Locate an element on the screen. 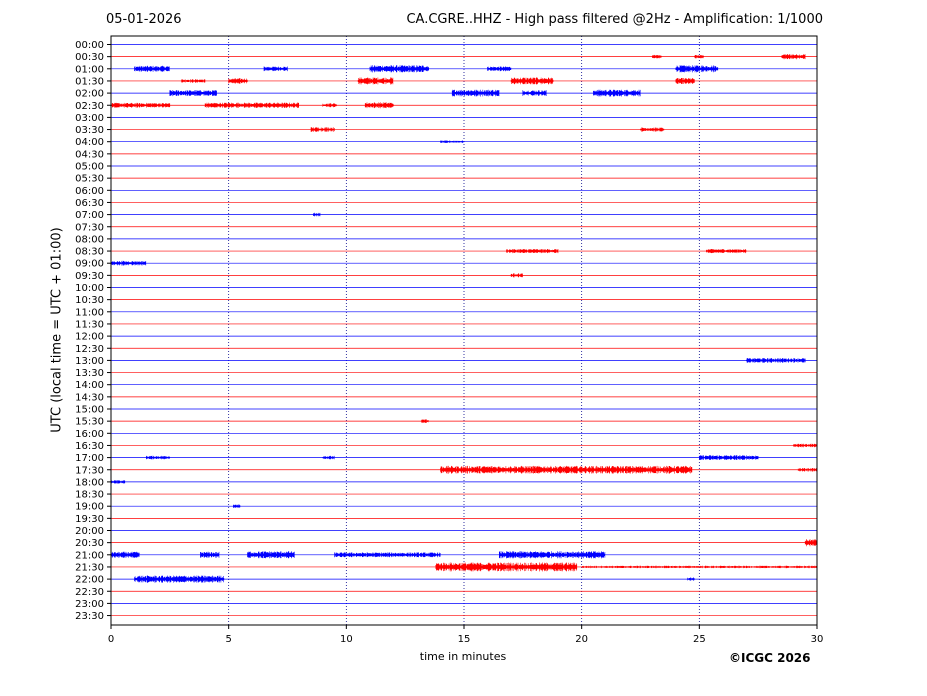  y-tick-label: 09:30 is located at coordinates (89, 276).